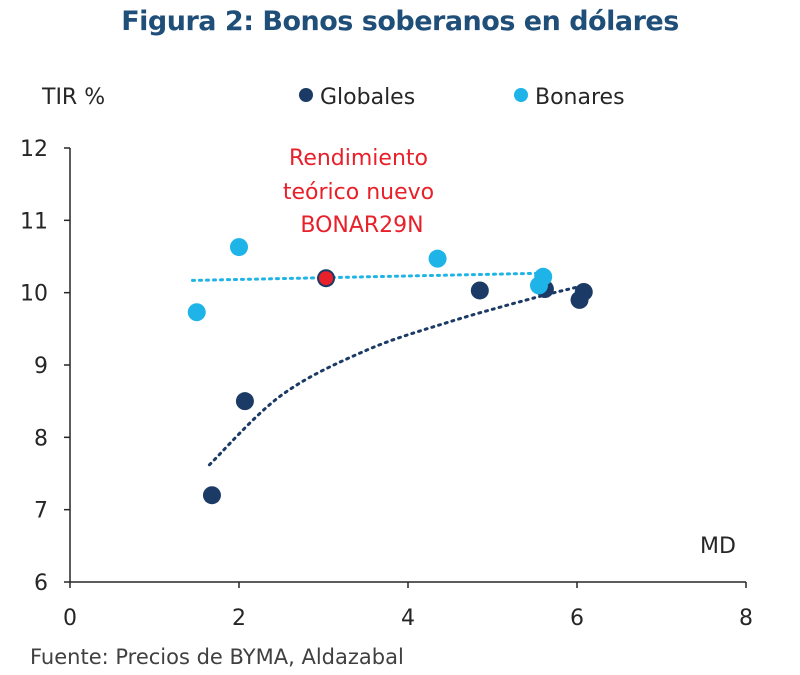 This screenshot has width=800, height=675. What do you see at coordinates (395, 375) in the screenshot?
I see `trendline-globales` at bounding box center [395, 375].